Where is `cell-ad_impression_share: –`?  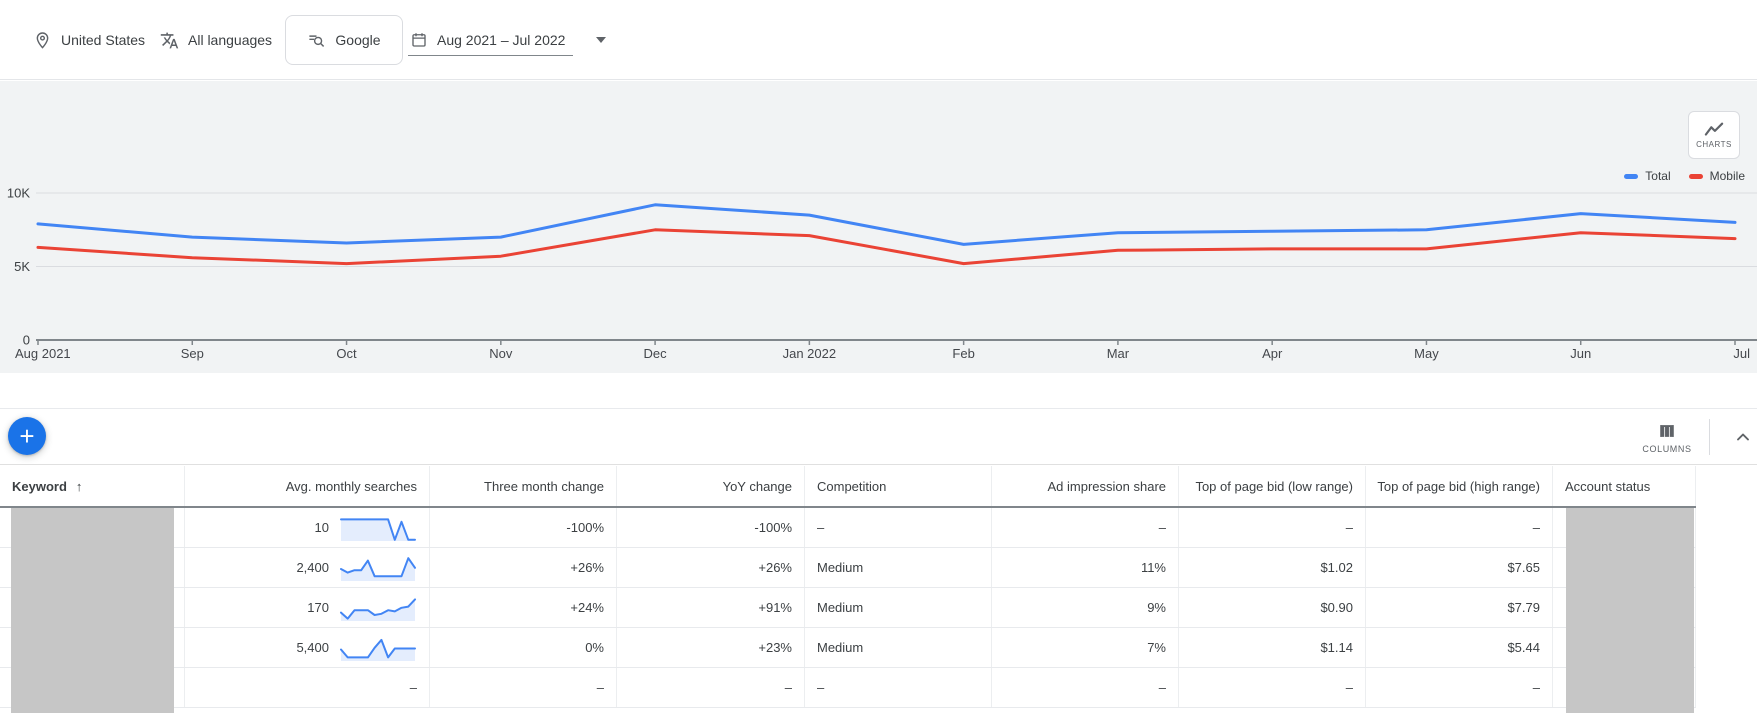
cell-ad_impression_share: – is located at coordinates (1085, 527).